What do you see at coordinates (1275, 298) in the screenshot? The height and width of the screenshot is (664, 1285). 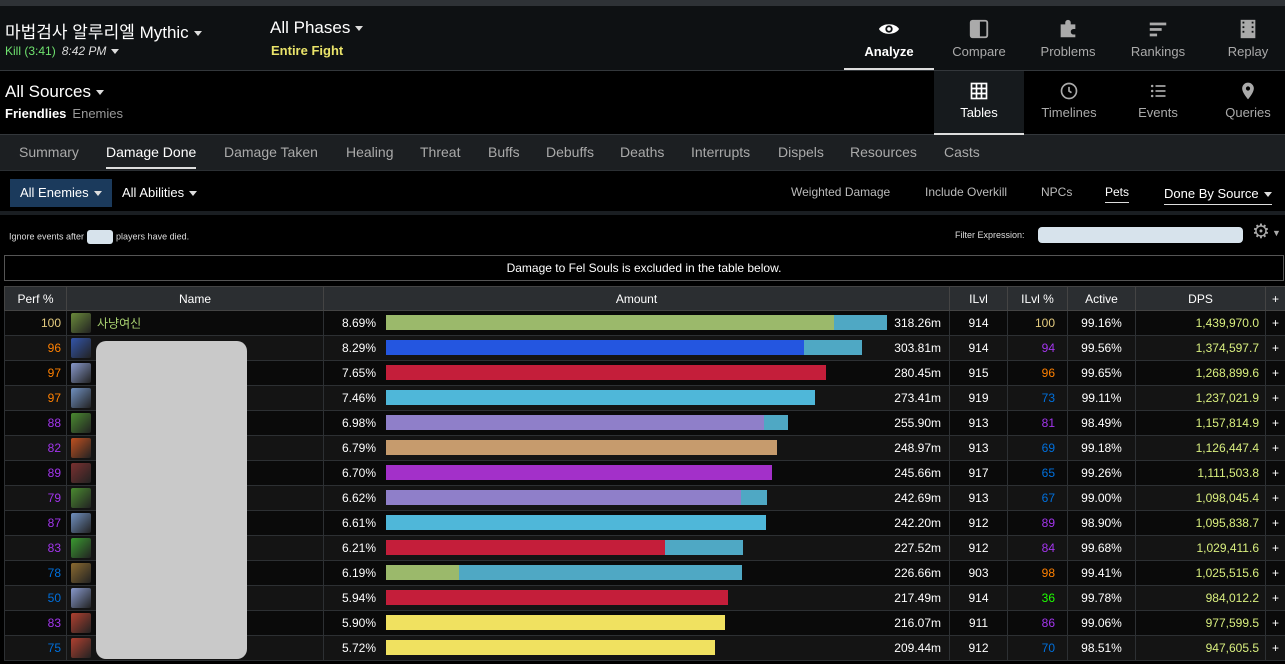 I see `col-add-button: +` at bounding box center [1275, 298].